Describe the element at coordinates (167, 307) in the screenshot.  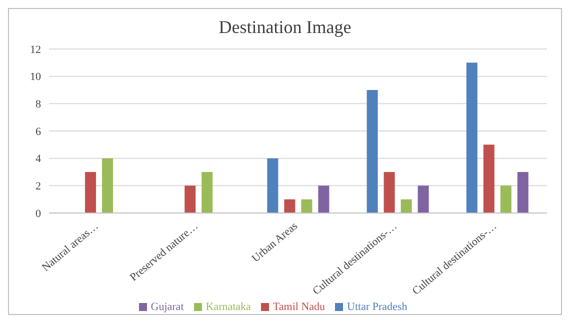
I see `legend-label: Gujarat` at that location.